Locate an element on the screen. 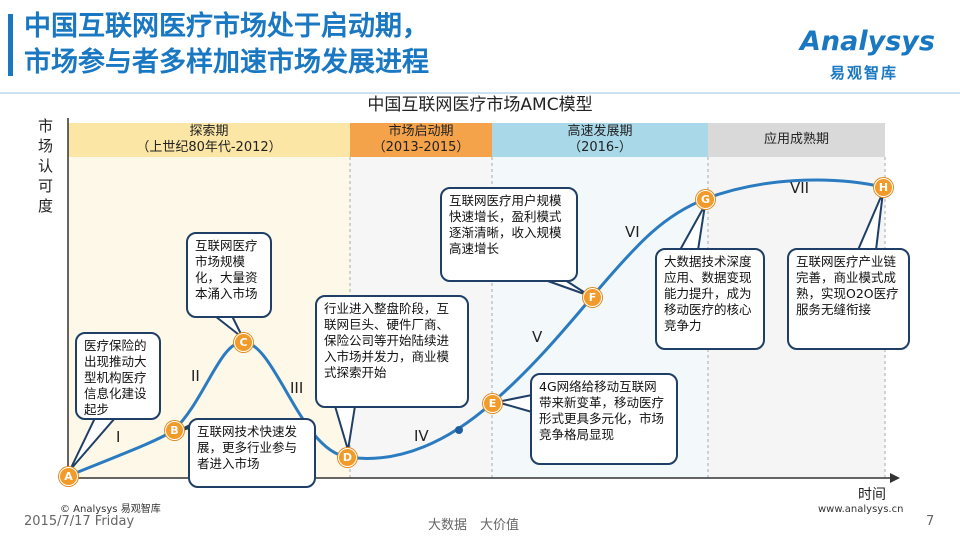 This screenshot has height=540, width=960. y-axis-label: 市场认可度 is located at coordinates (46, 166).